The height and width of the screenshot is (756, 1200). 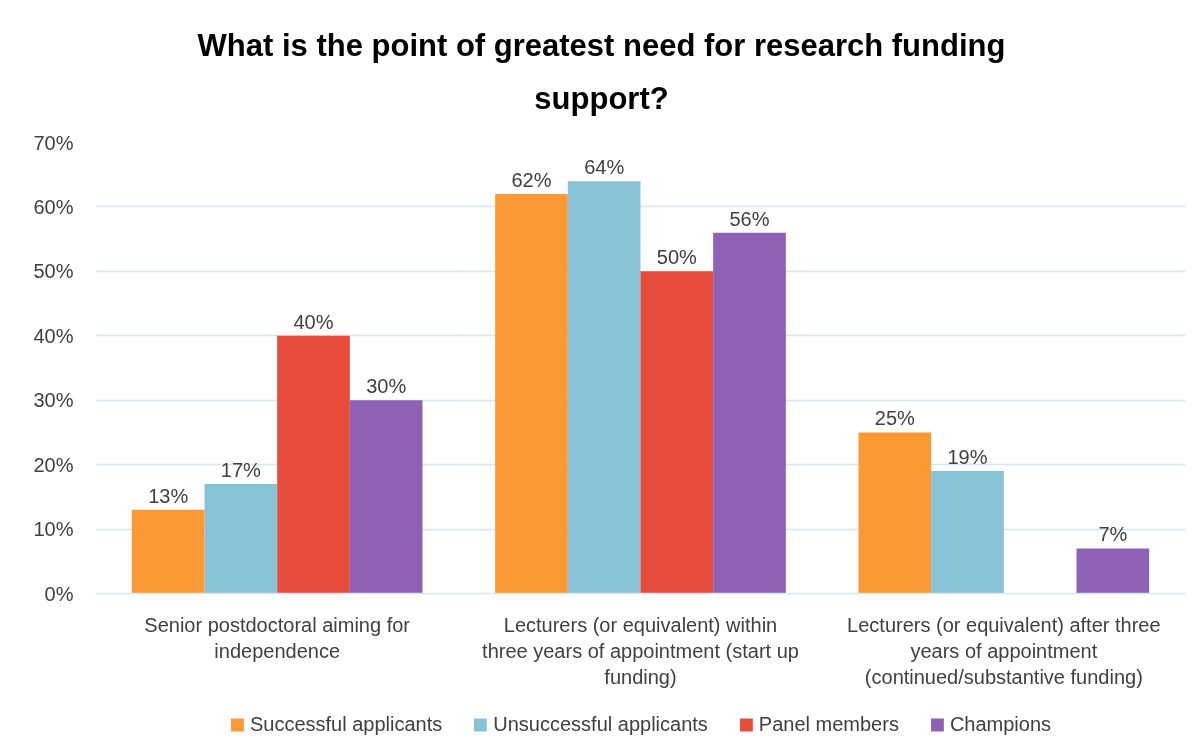 I want to click on data-label: 40%, so click(x=313, y=321).